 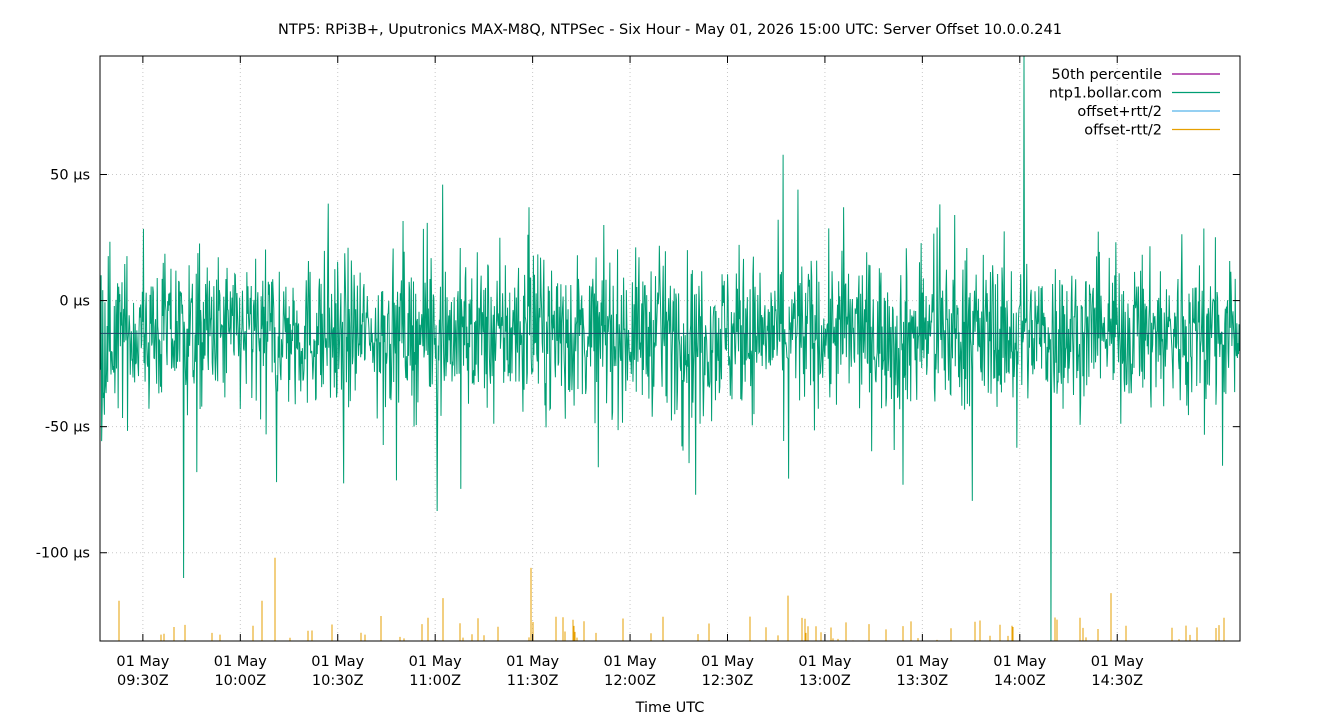 I want to click on x-tick-time-label: 14:30Z, so click(x=1117, y=681).